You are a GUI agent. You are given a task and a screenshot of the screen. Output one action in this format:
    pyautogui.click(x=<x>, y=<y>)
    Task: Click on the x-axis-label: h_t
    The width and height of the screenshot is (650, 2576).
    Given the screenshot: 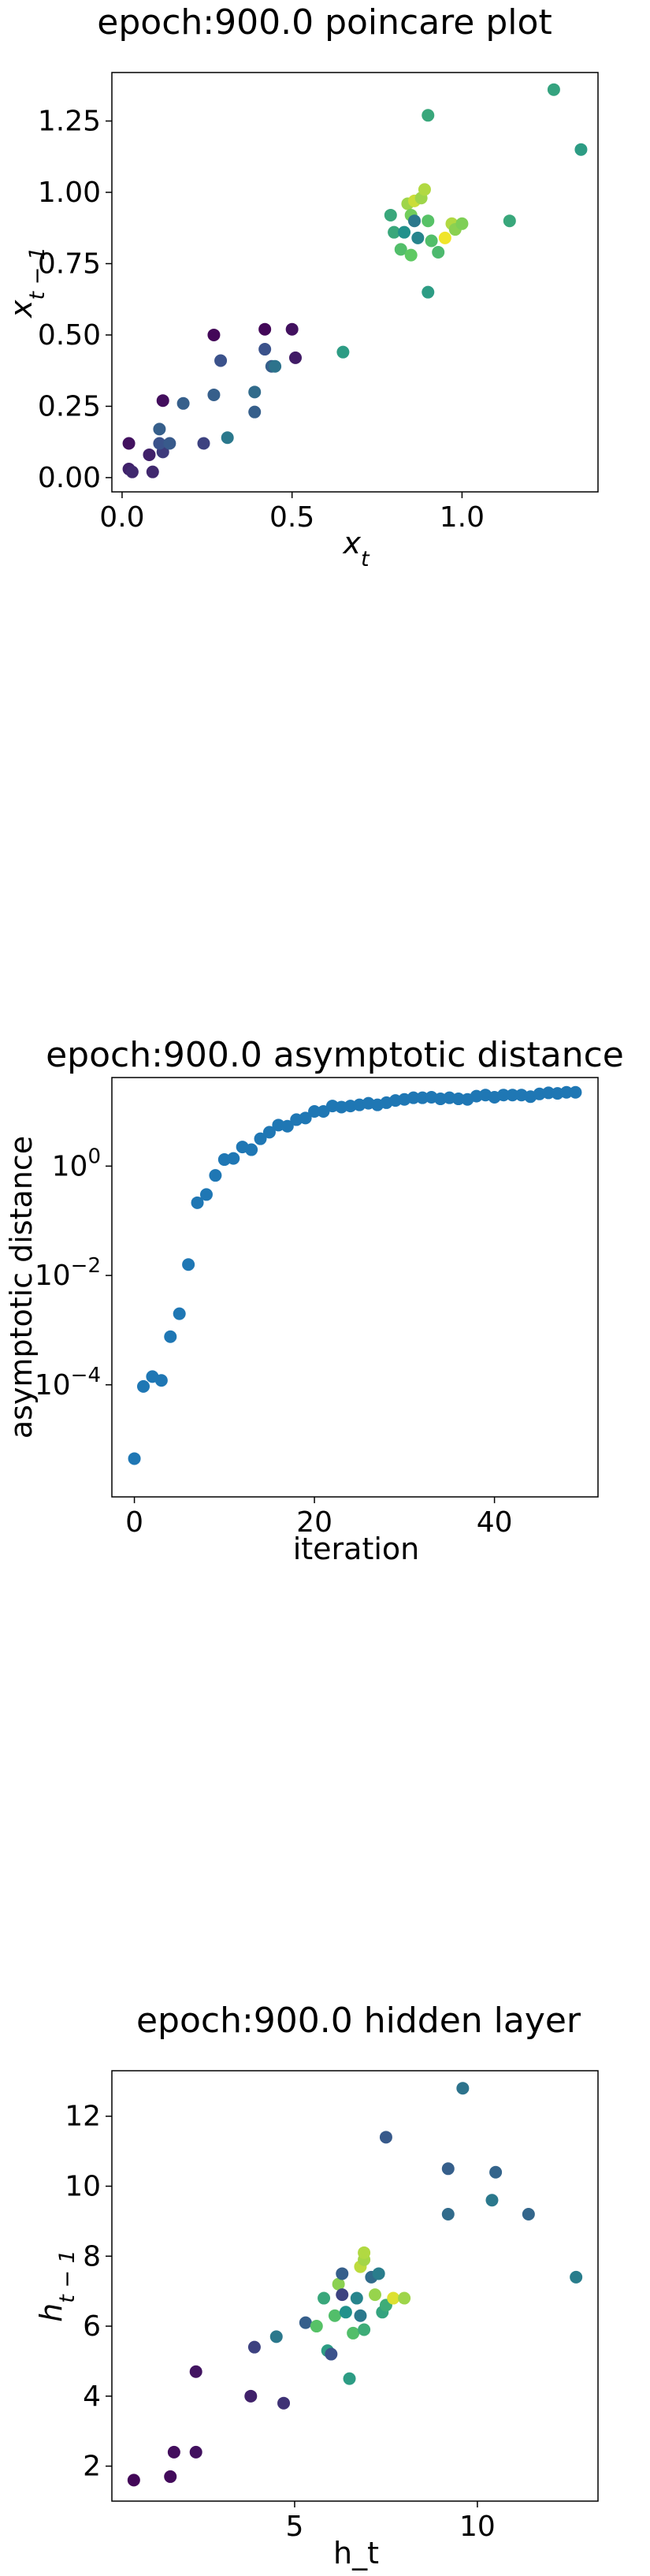 What is the action you would take?
    pyautogui.click(x=356, y=2553)
    